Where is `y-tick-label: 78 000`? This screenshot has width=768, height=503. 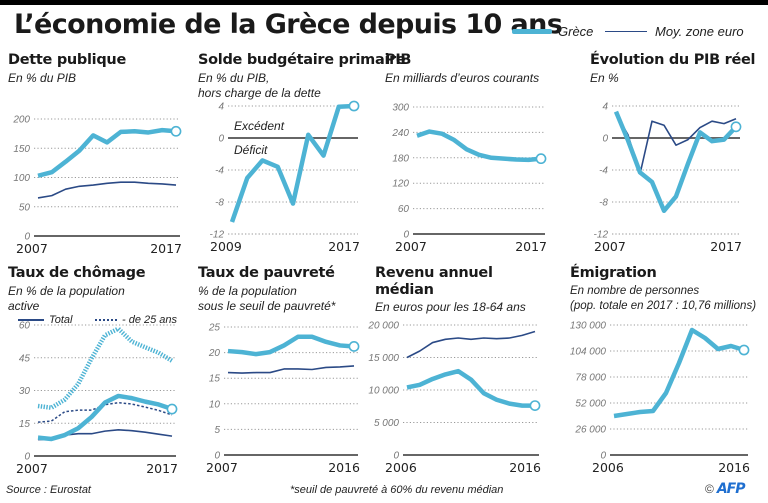
y-tick-label: 78 000 is located at coordinates (590, 378).